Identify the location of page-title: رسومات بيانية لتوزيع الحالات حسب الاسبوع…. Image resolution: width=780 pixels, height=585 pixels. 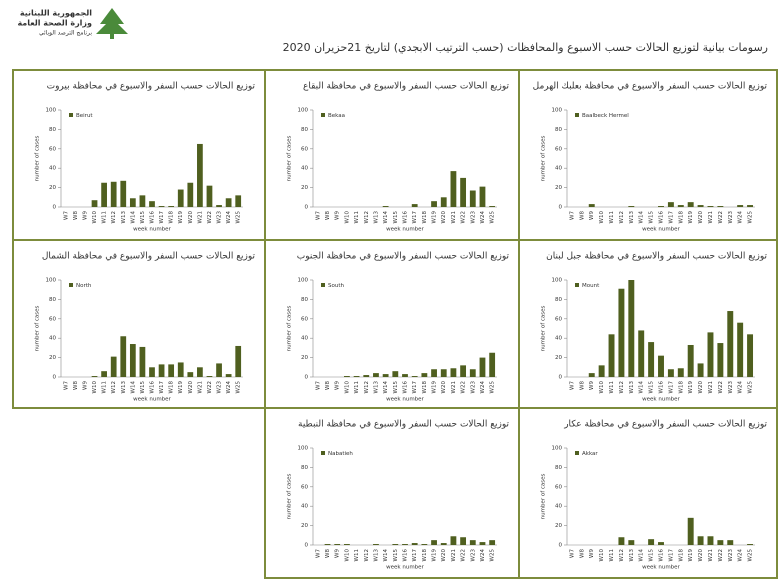
(525, 47).